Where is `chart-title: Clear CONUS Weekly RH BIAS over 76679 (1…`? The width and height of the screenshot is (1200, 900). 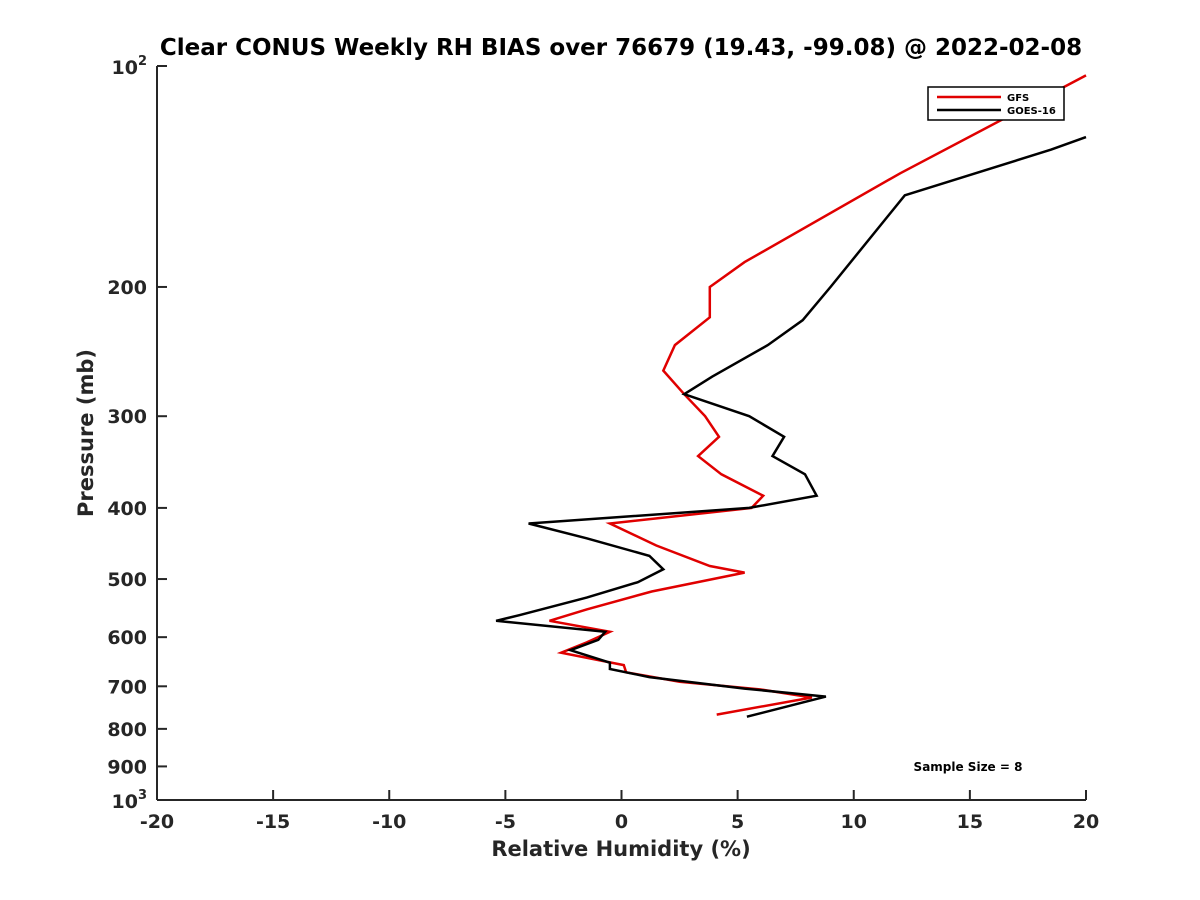 chart-title: Clear CONUS Weekly RH BIAS over 76679 (1… is located at coordinates (621, 48).